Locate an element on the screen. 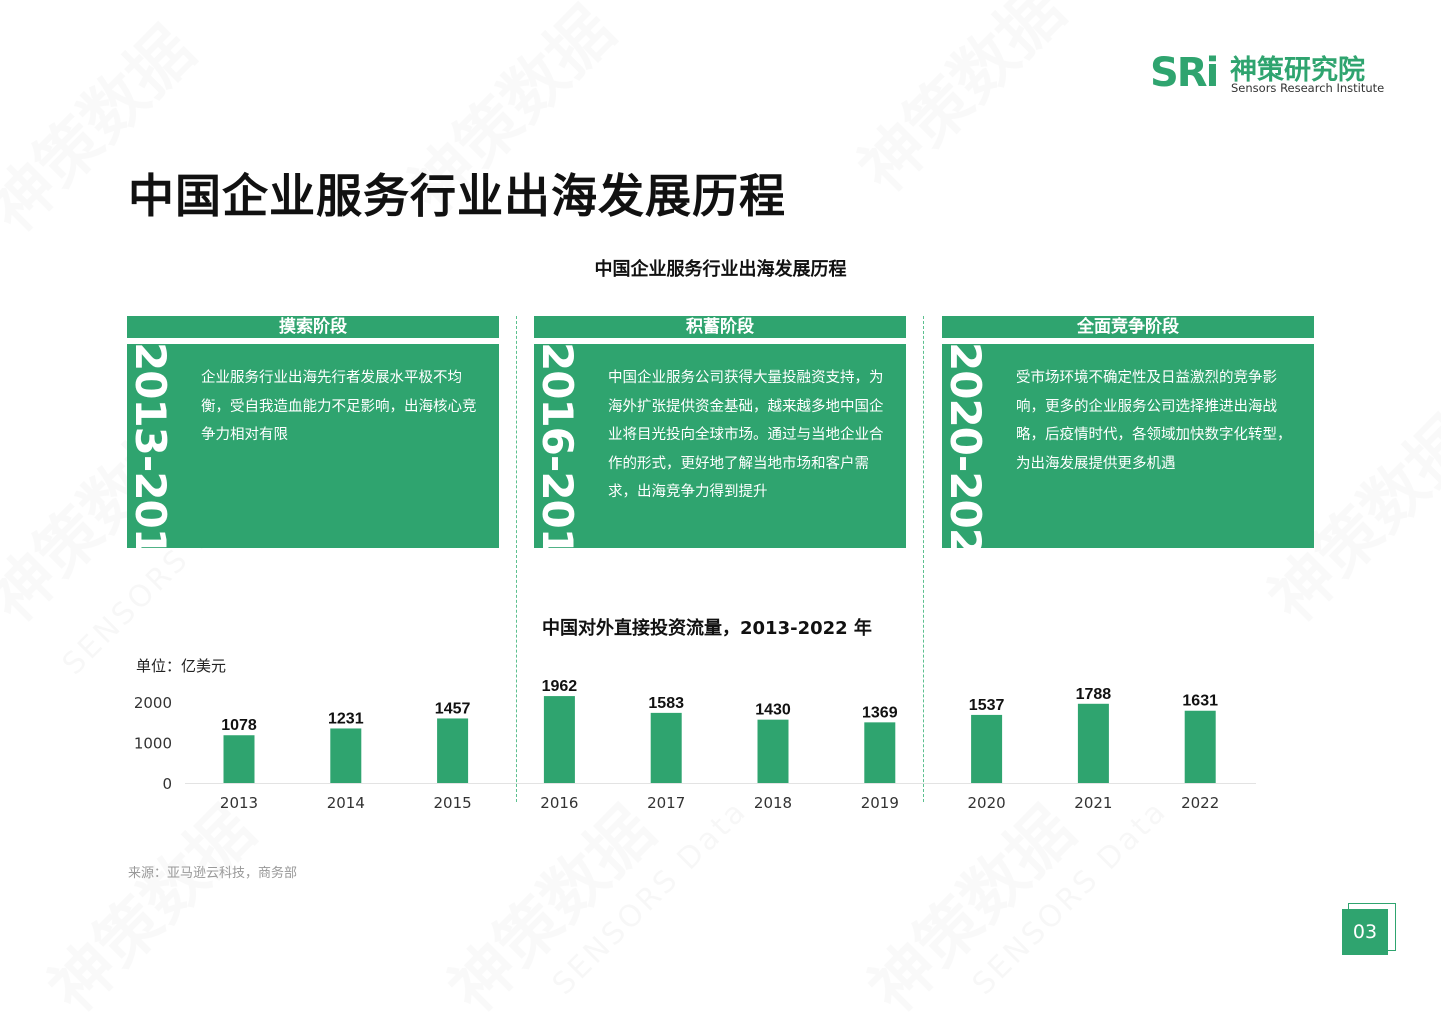  stage-years: 2020-2023 is located at coordinates (963, 446).